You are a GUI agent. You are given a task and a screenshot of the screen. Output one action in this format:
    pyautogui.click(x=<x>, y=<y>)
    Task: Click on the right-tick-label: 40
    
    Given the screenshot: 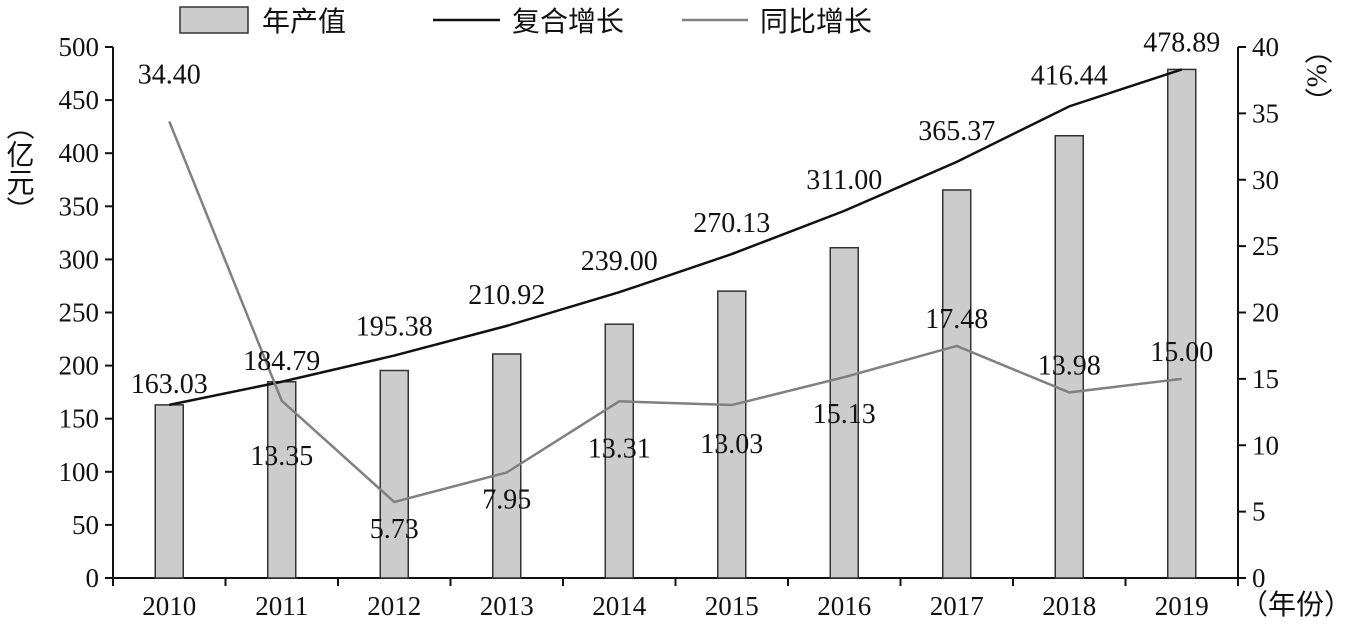 What is the action you would take?
    pyautogui.click(x=1265, y=47)
    